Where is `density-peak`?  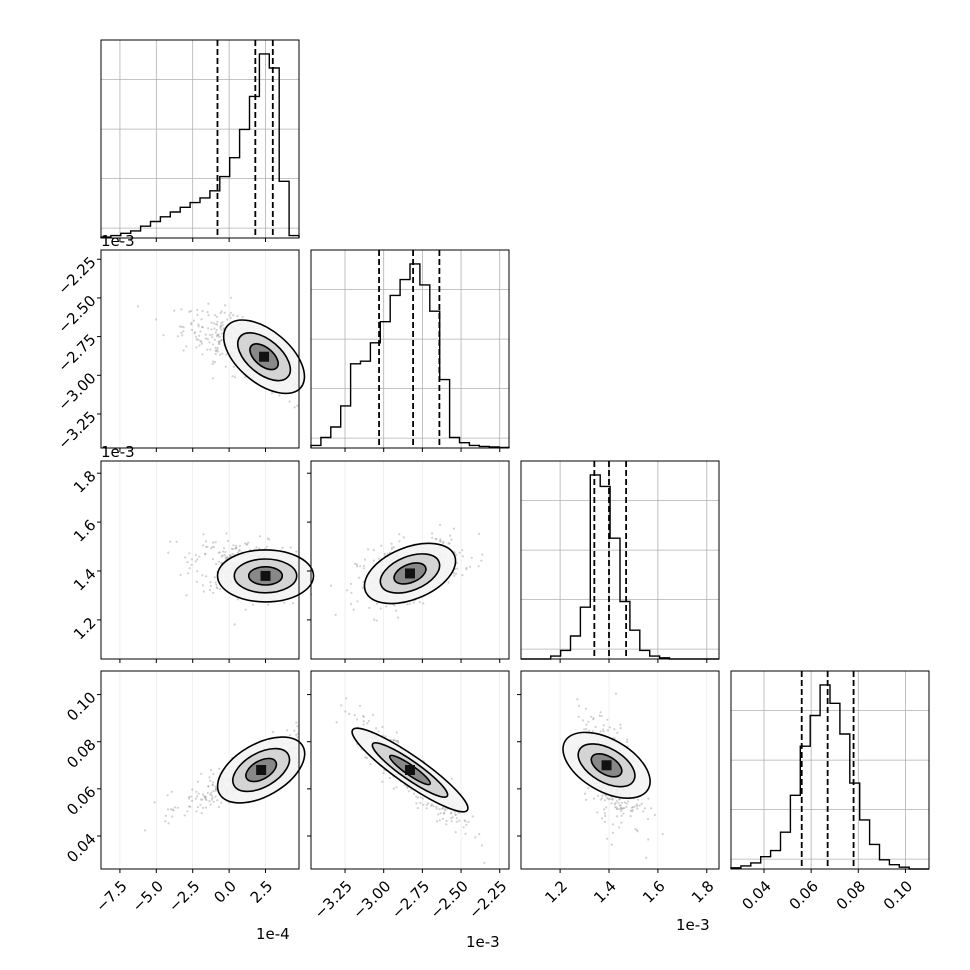
density-peak is located at coordinates (261, 770).